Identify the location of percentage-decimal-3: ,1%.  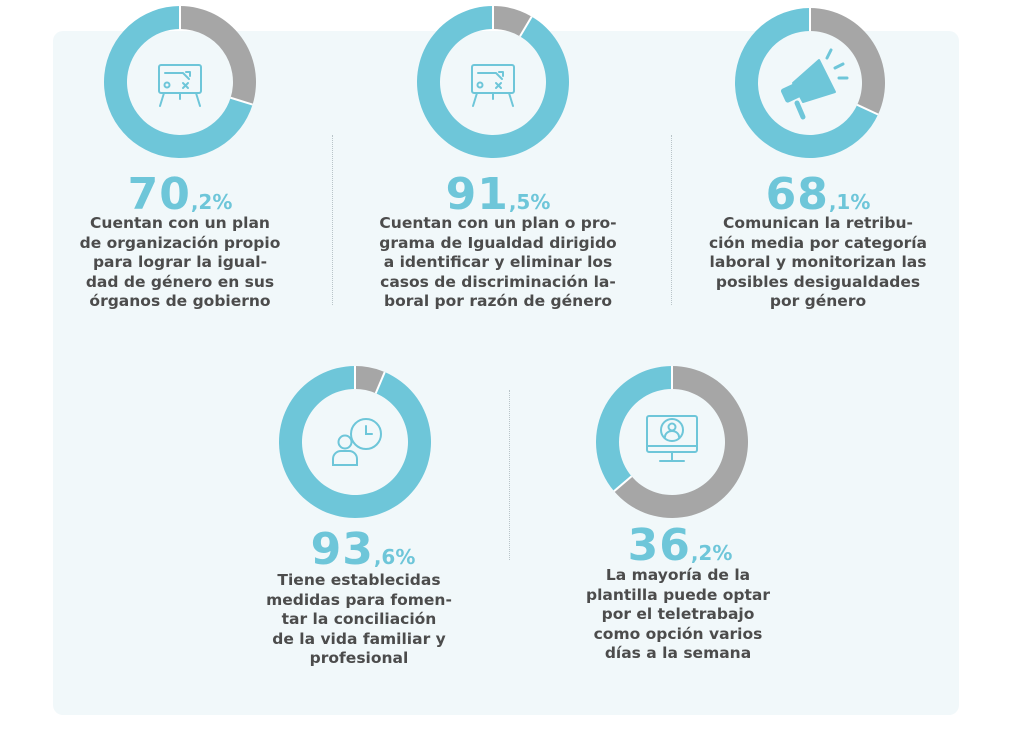
(849, 202).